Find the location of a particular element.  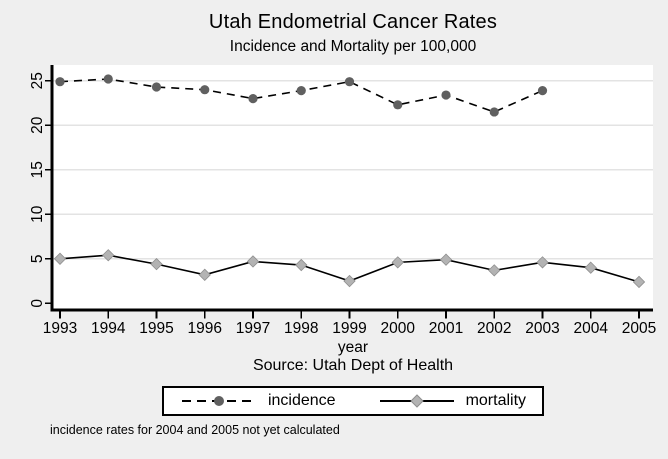

legend: incidence mortality is located at coordinates (353, 401).